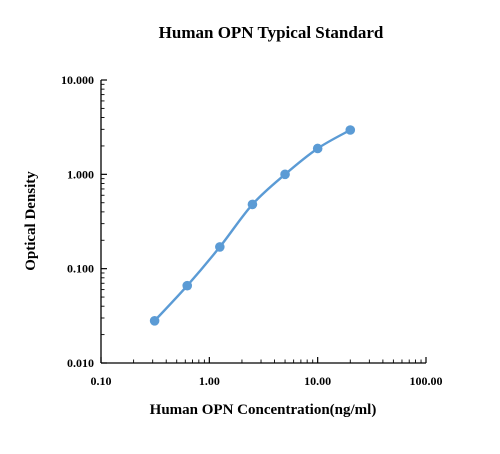 This screenshot has height=454, width=500. Describe the element at coordinates (80, 269) in the screenshot. I see `y-tick-label: 0.100` at that location.